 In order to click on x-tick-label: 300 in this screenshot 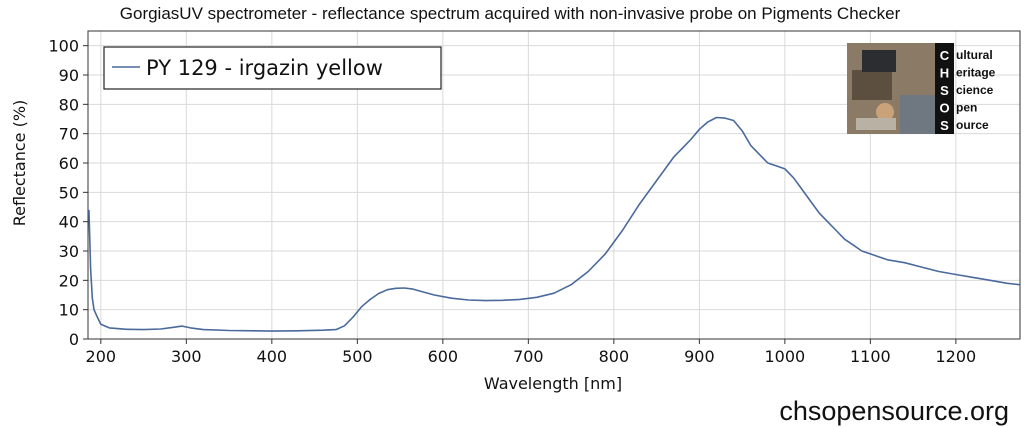, I will do `click(186, 356)`.